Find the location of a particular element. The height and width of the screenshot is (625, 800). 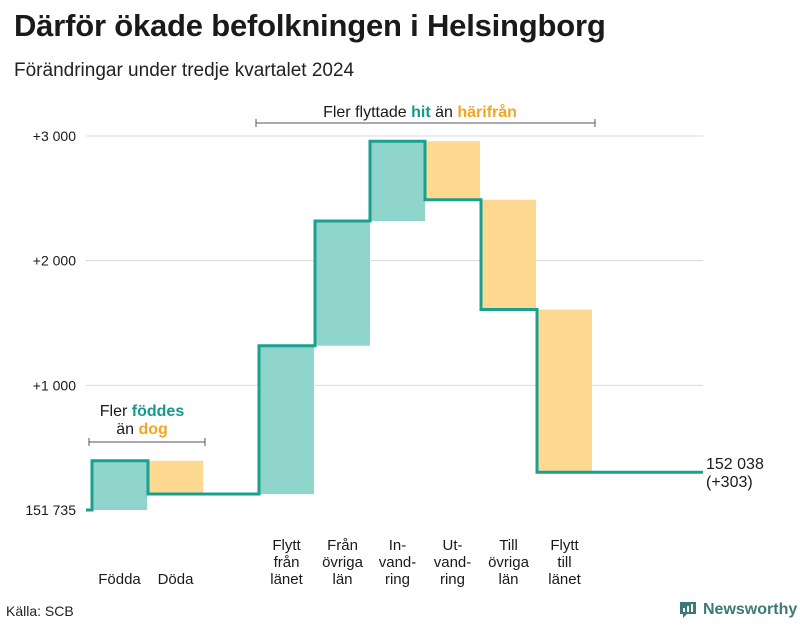

category-label: In- is located at coordinates (398, 545).